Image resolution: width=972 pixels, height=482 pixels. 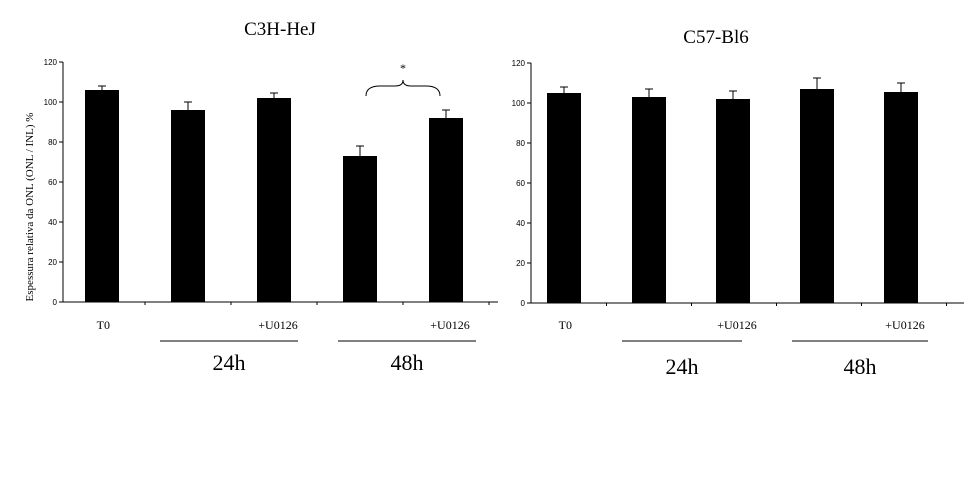 I want to click on significance-star: *, so click(x=403, y=68).